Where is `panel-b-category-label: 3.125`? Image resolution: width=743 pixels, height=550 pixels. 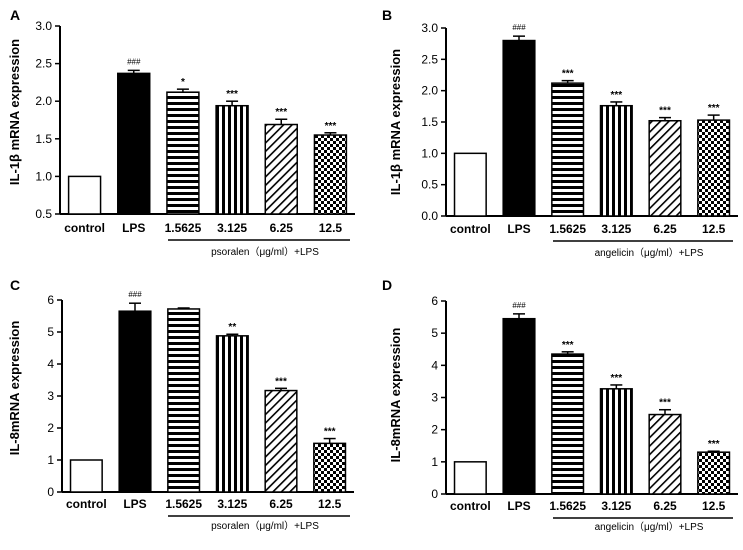 panel-b-category-label: 3.125 is located at coordinates (616, 229).